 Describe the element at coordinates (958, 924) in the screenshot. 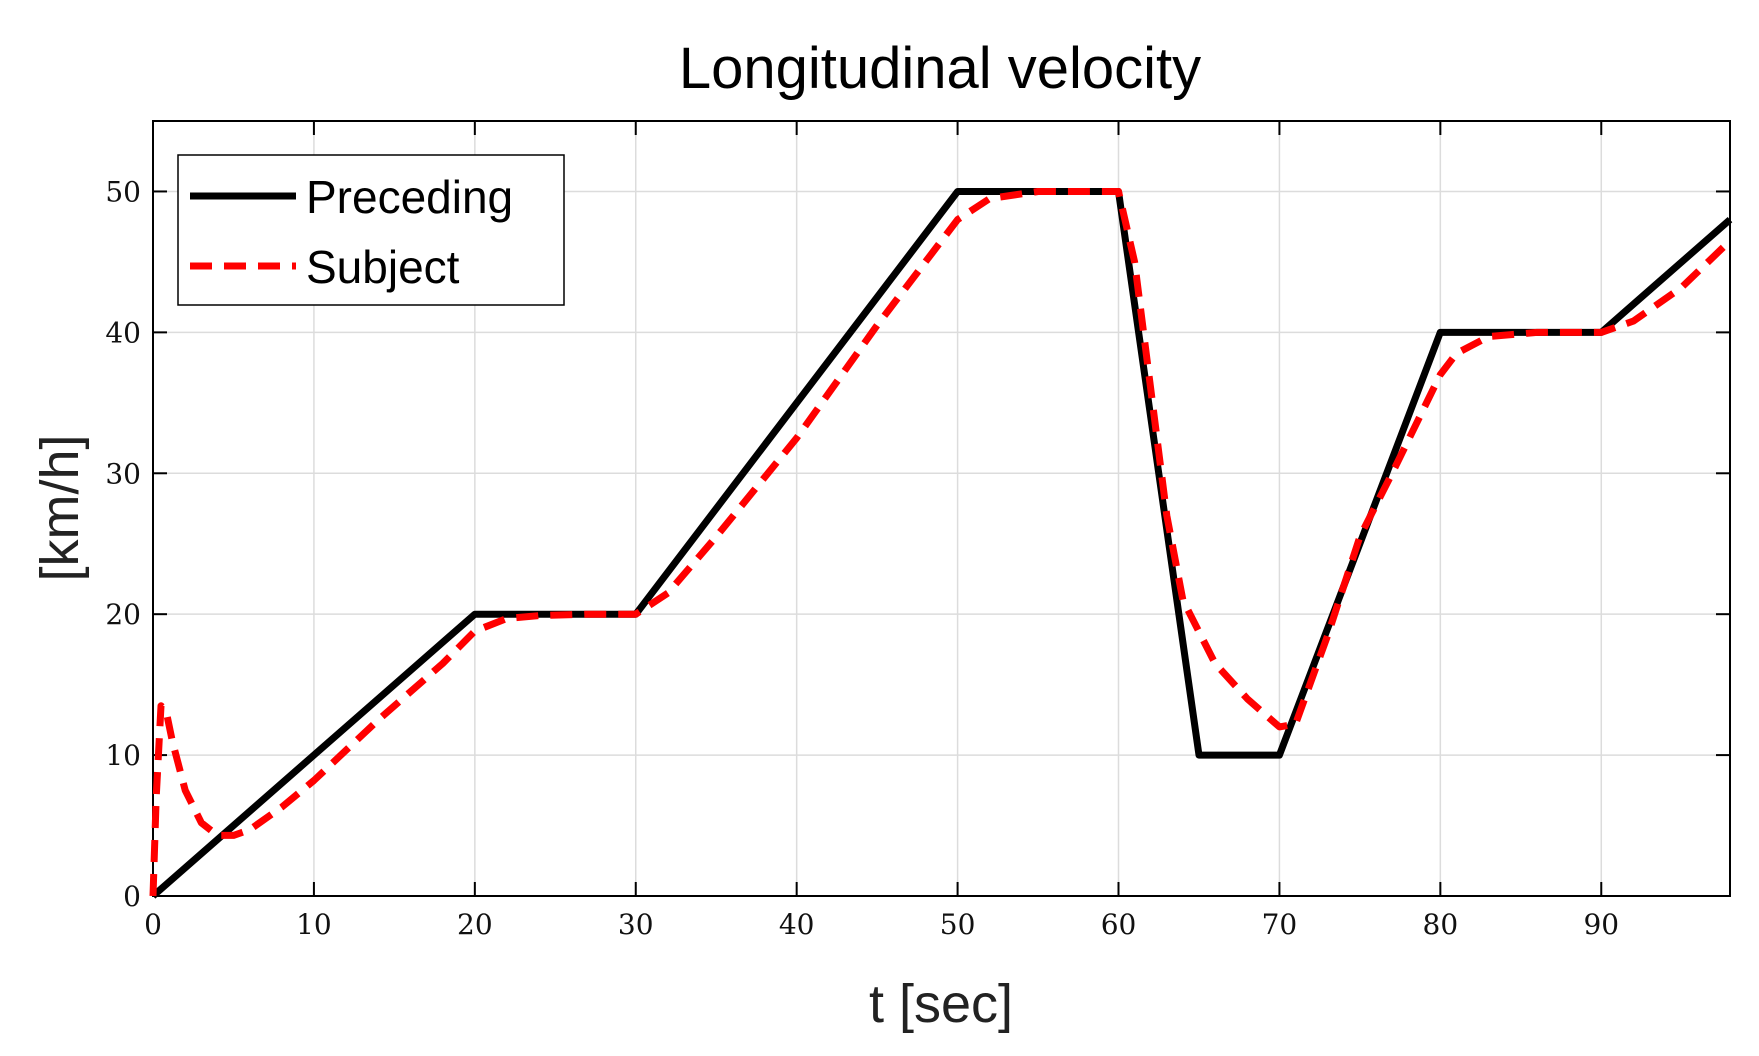

I see `x-tick-label: 50` at that location.